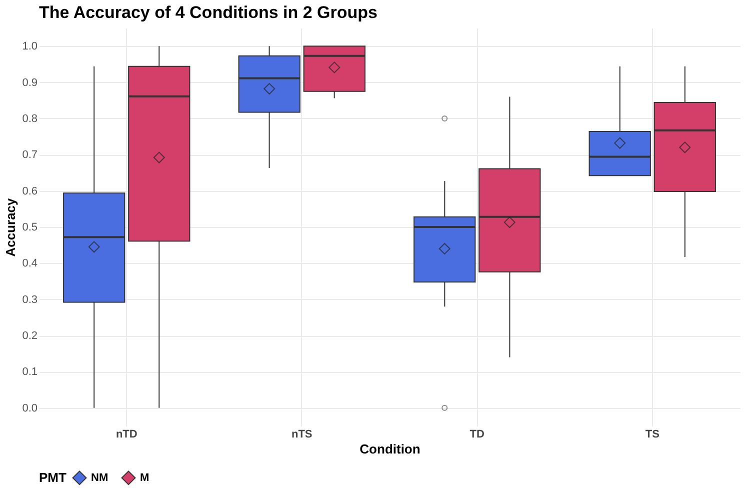  What do you see at coordinates (30, 408) in the screenshot?
I see `y-tick-label: 0.0` at bounding box center [30, 408].